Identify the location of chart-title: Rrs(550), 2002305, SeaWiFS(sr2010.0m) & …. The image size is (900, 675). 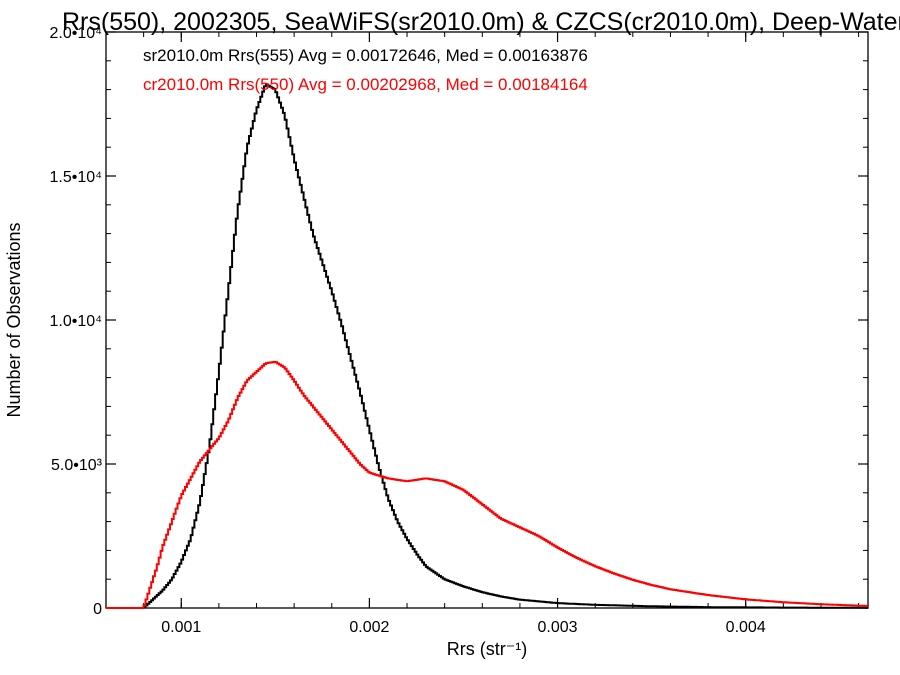
(481, 22).